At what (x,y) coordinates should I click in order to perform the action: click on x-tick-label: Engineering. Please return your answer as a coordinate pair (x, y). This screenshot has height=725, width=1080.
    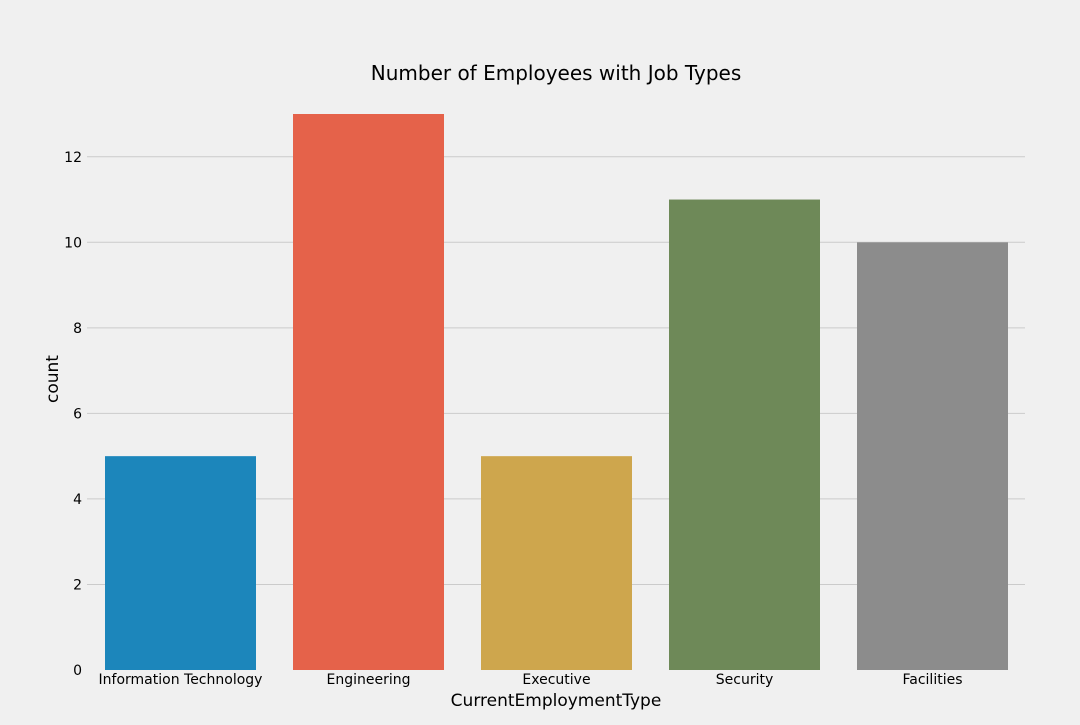
    Looking at the image, I should click on (369, 680).